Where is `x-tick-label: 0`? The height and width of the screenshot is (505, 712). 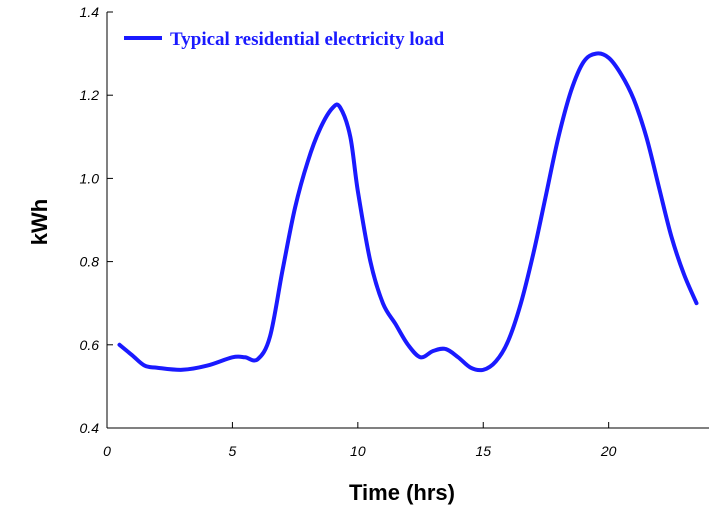
x-tick-label: 0 is located at coordinates (107, 451).